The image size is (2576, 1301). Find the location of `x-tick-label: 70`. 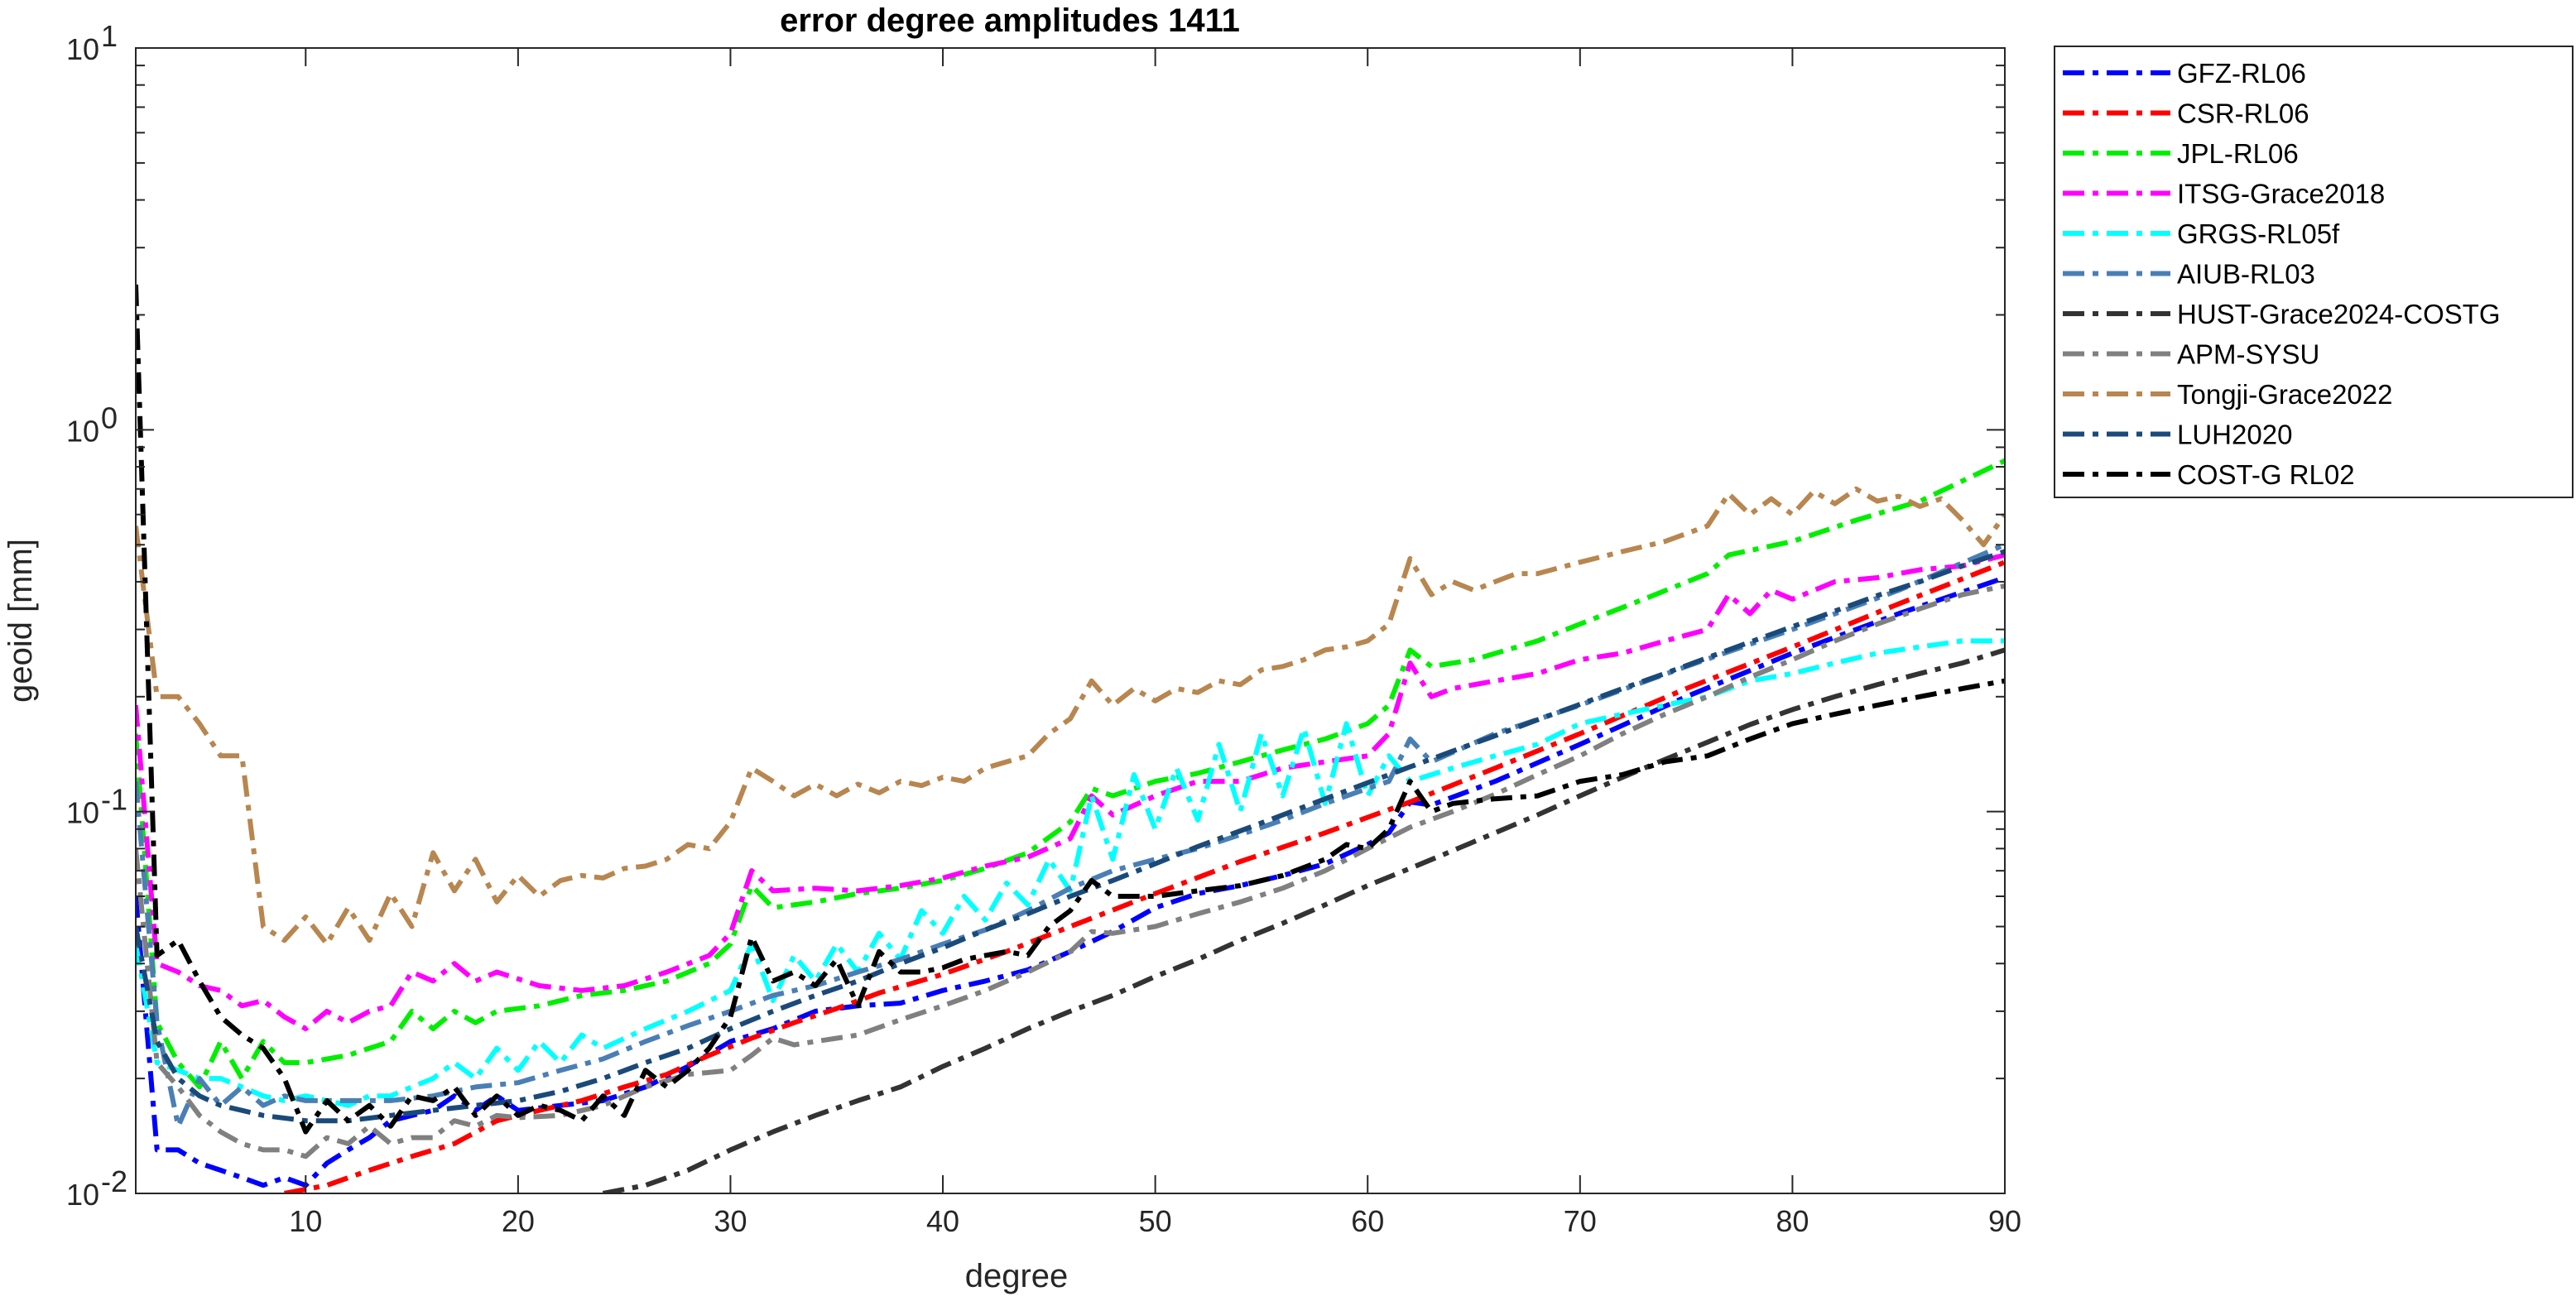

x-tick-label: 70 is located at coordinates (1580, 1221).